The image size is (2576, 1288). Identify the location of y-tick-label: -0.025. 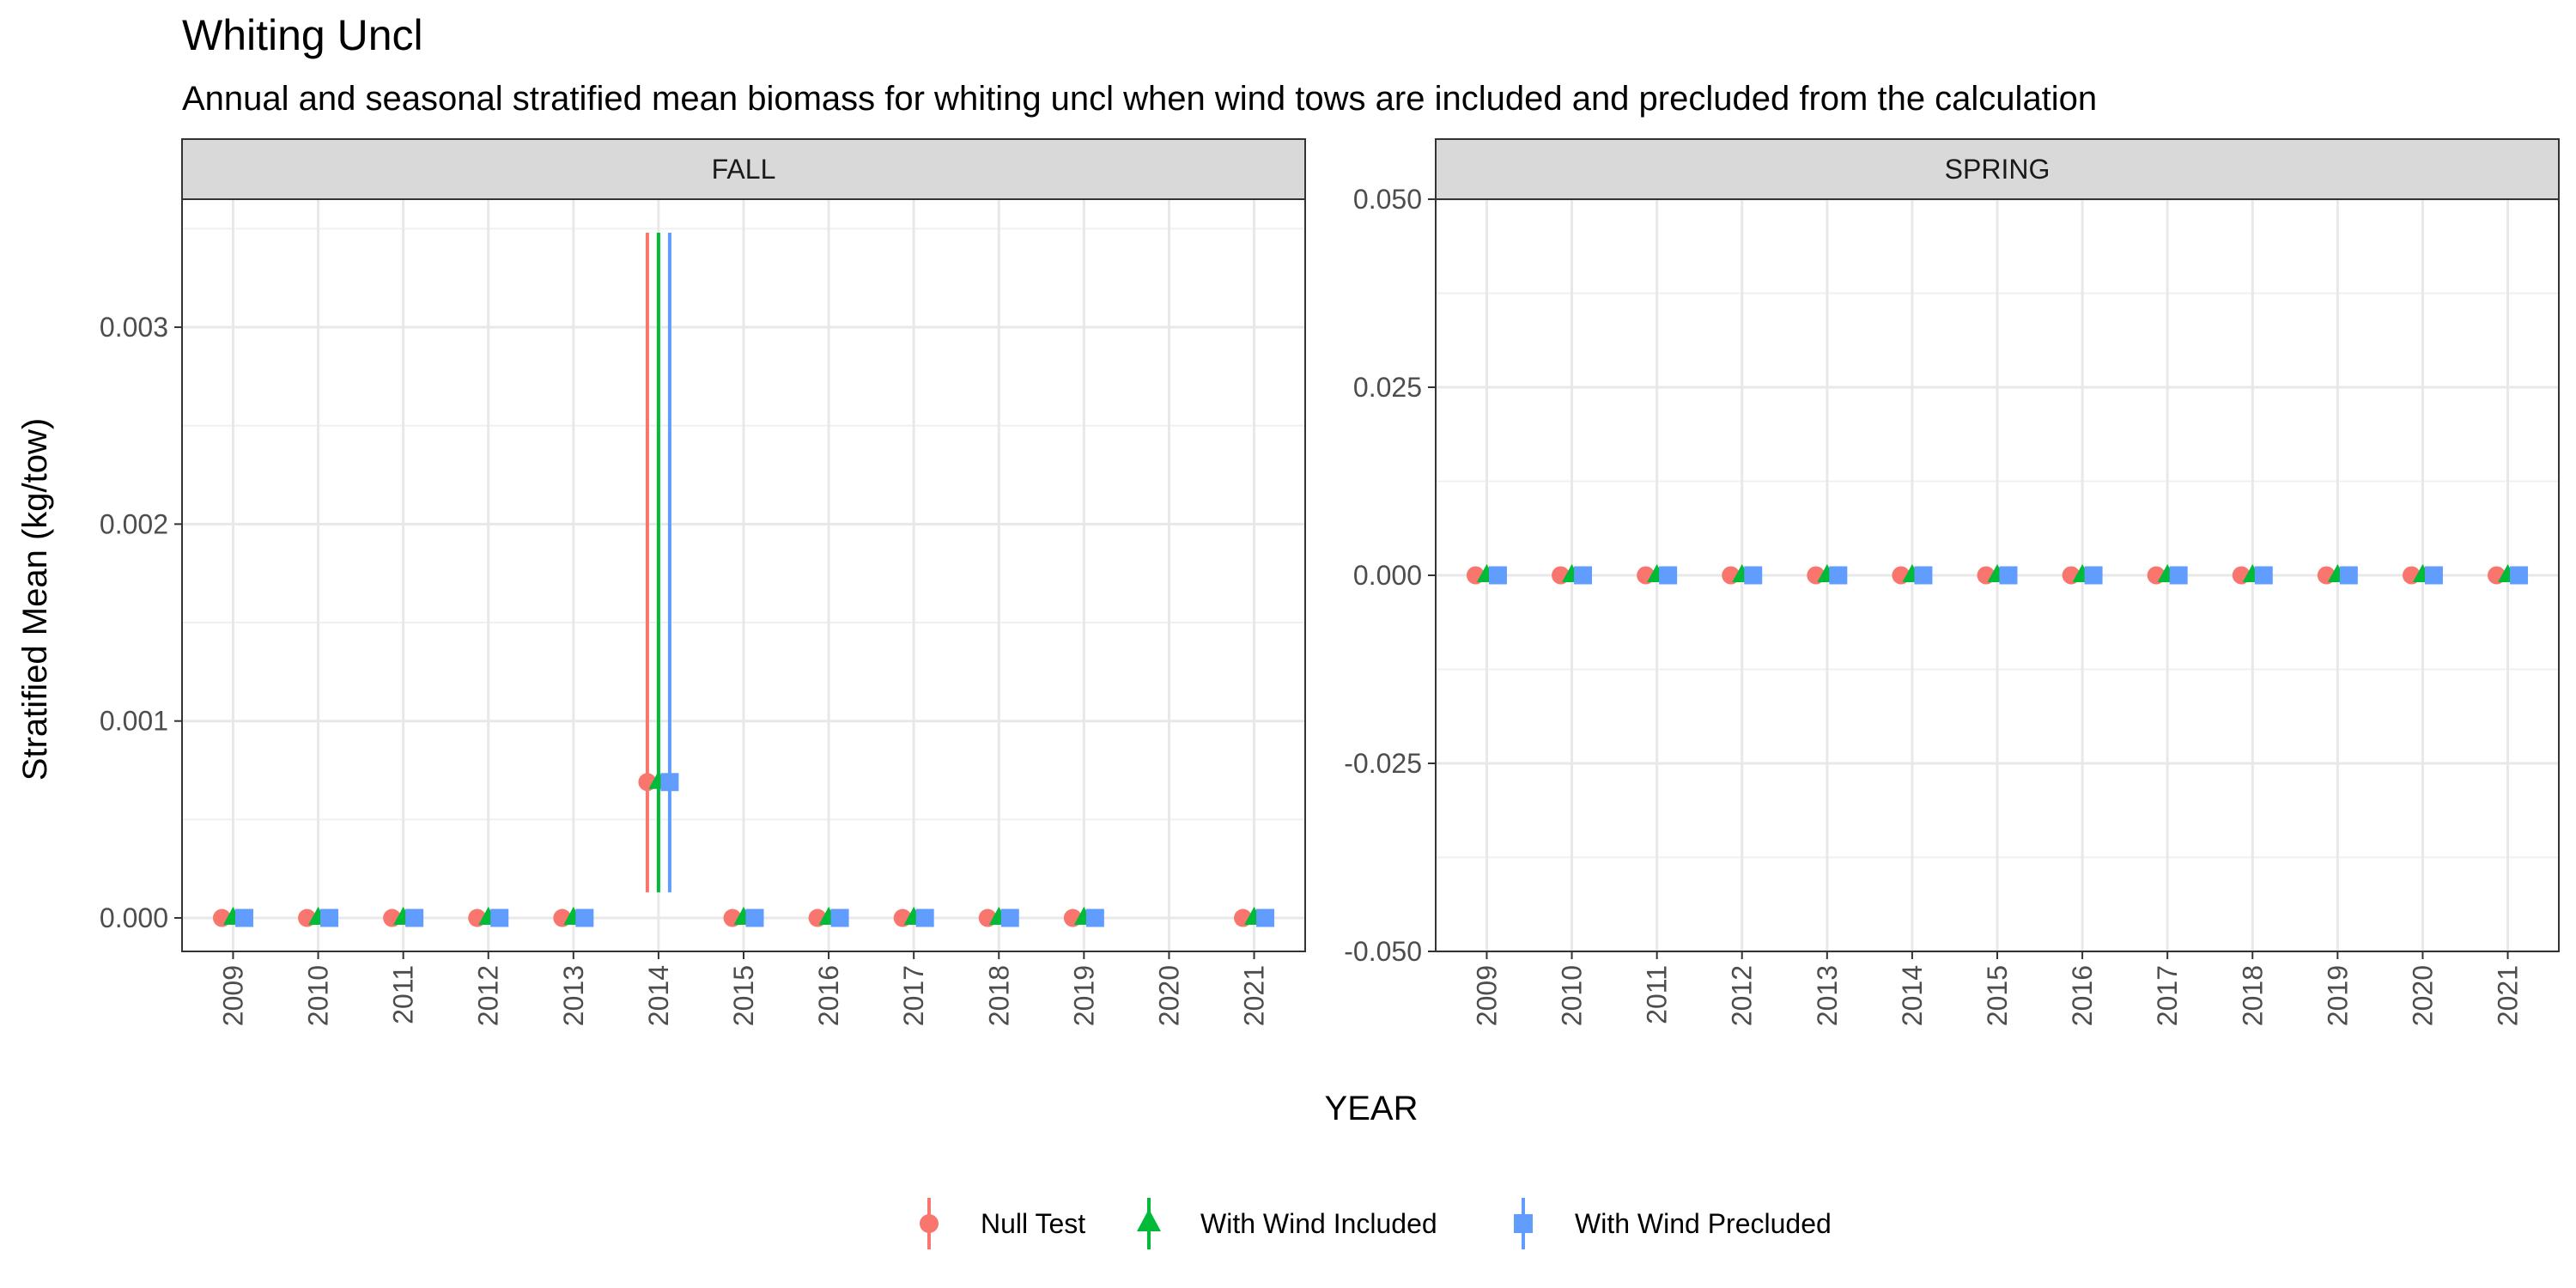
(1383, 764).